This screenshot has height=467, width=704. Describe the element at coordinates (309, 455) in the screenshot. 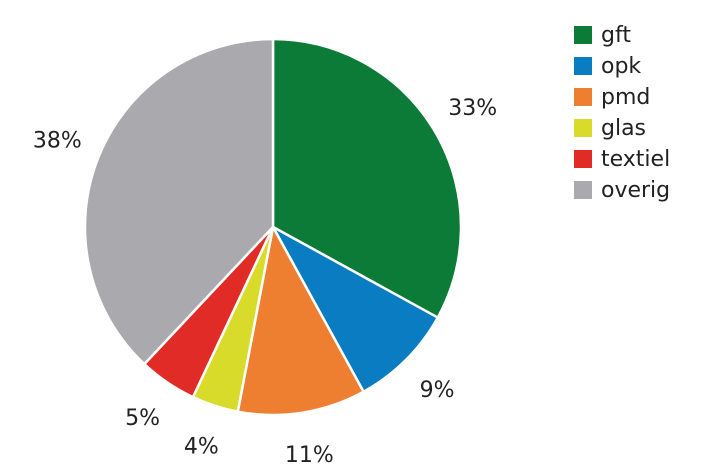

I see `slice-label: 11%` at that location.